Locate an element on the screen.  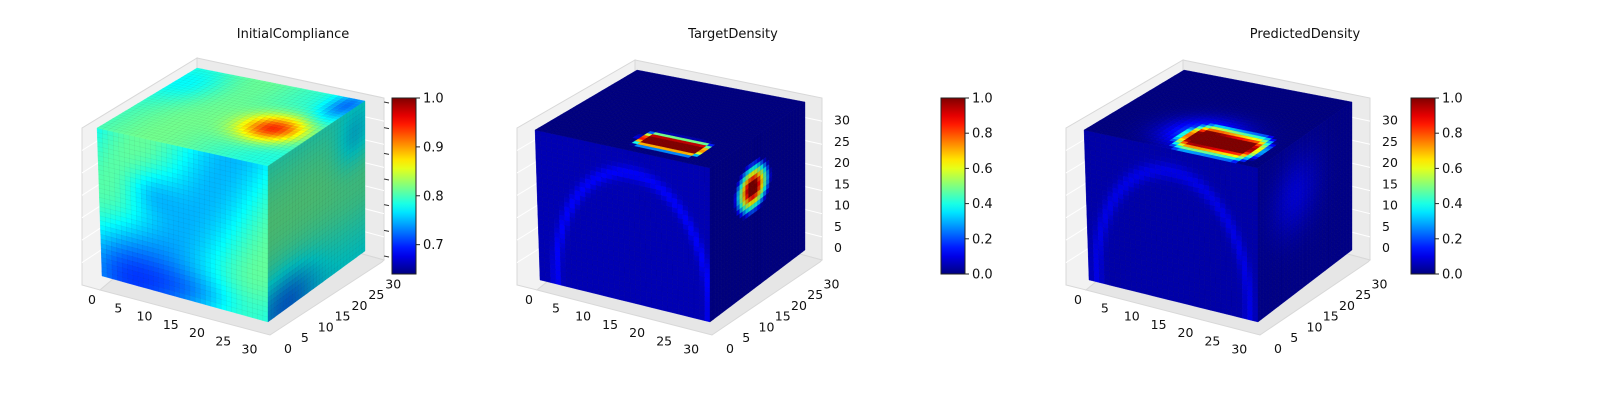
x-tick-label: 0 is located at coordinates (92, 299).